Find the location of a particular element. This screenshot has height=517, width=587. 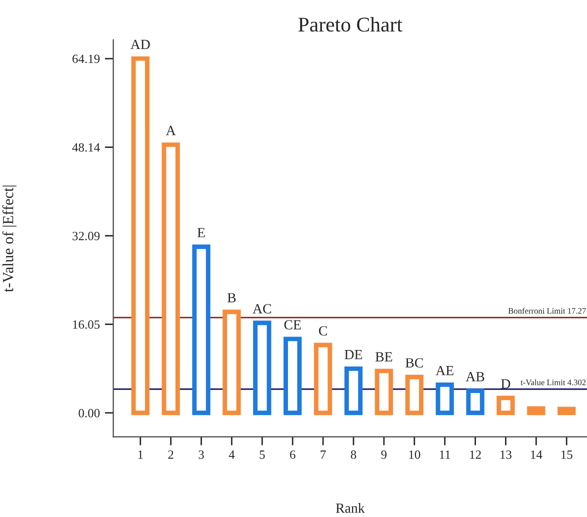

chart-title: Pareto Chart is located at coordinates (350, 24).